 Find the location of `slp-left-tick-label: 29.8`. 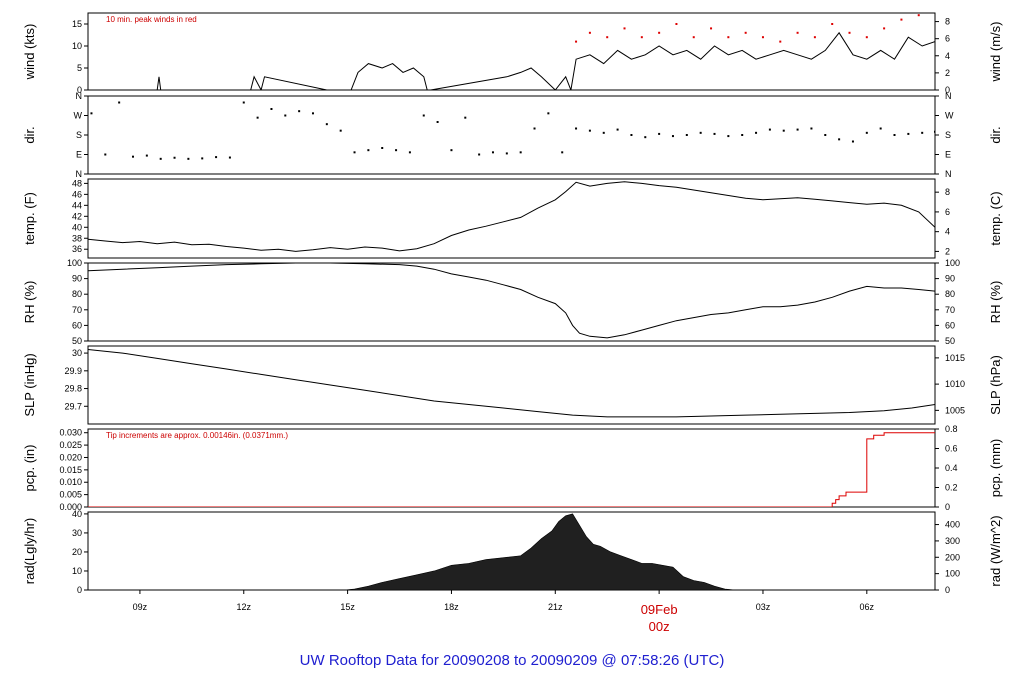

slp-left-tick-label: 29.8 is located at coordinates (73, 389).